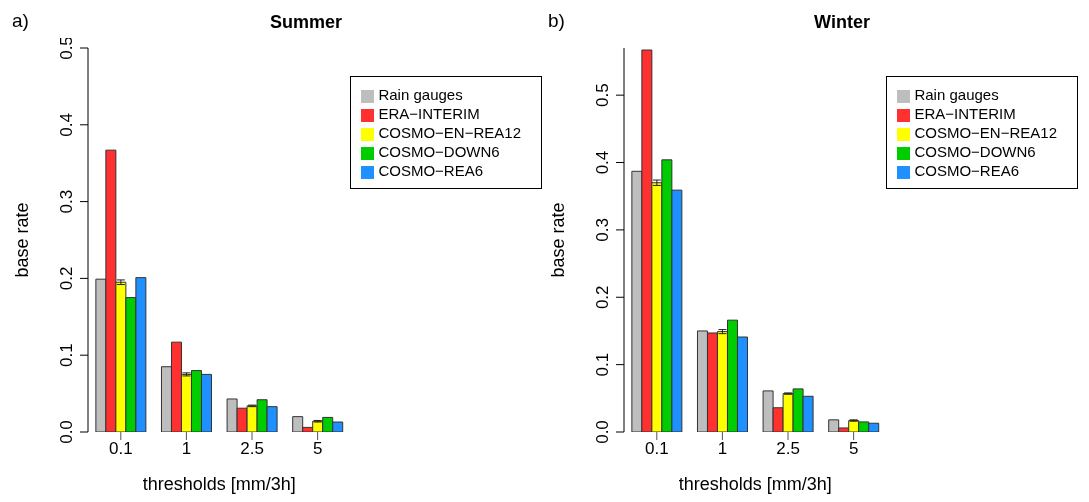 This screenshot has height=502, width=1089. Describe the element at coordinates (842, 22) in the screenshot. I see `chart-title: Winter` at that location.